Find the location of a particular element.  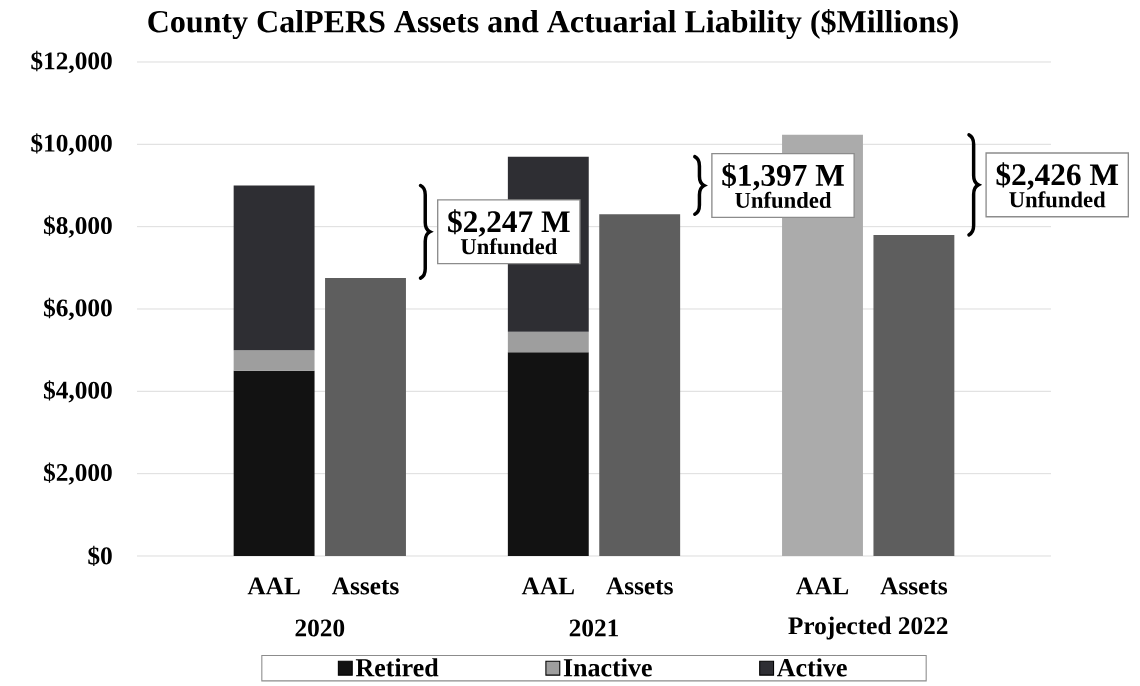

annotation: $1,397 M is located at coordinates (783, 176).